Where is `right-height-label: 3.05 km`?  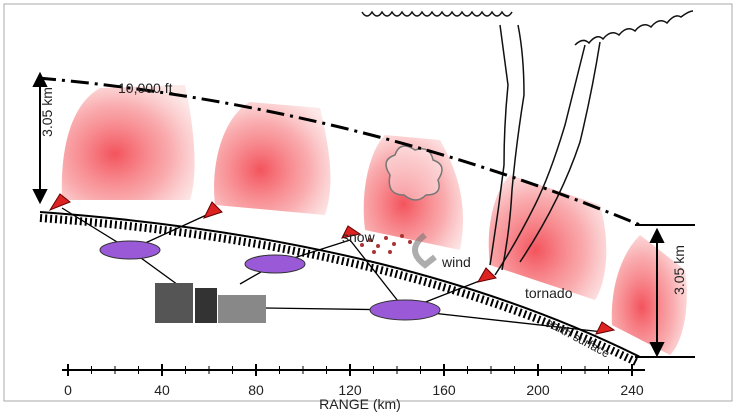
right-height-label: 3.05 km is located at coordinates (679, 270).